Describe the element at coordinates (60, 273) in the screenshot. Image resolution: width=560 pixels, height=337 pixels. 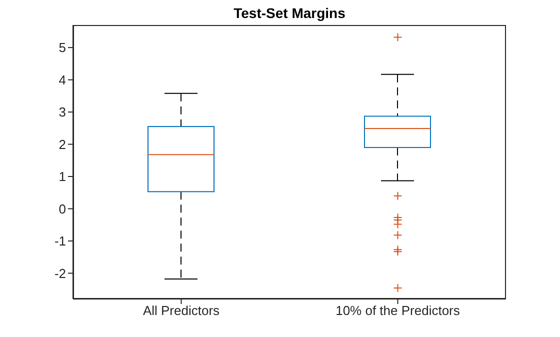
I see `y-tick-label: -2` at that location.